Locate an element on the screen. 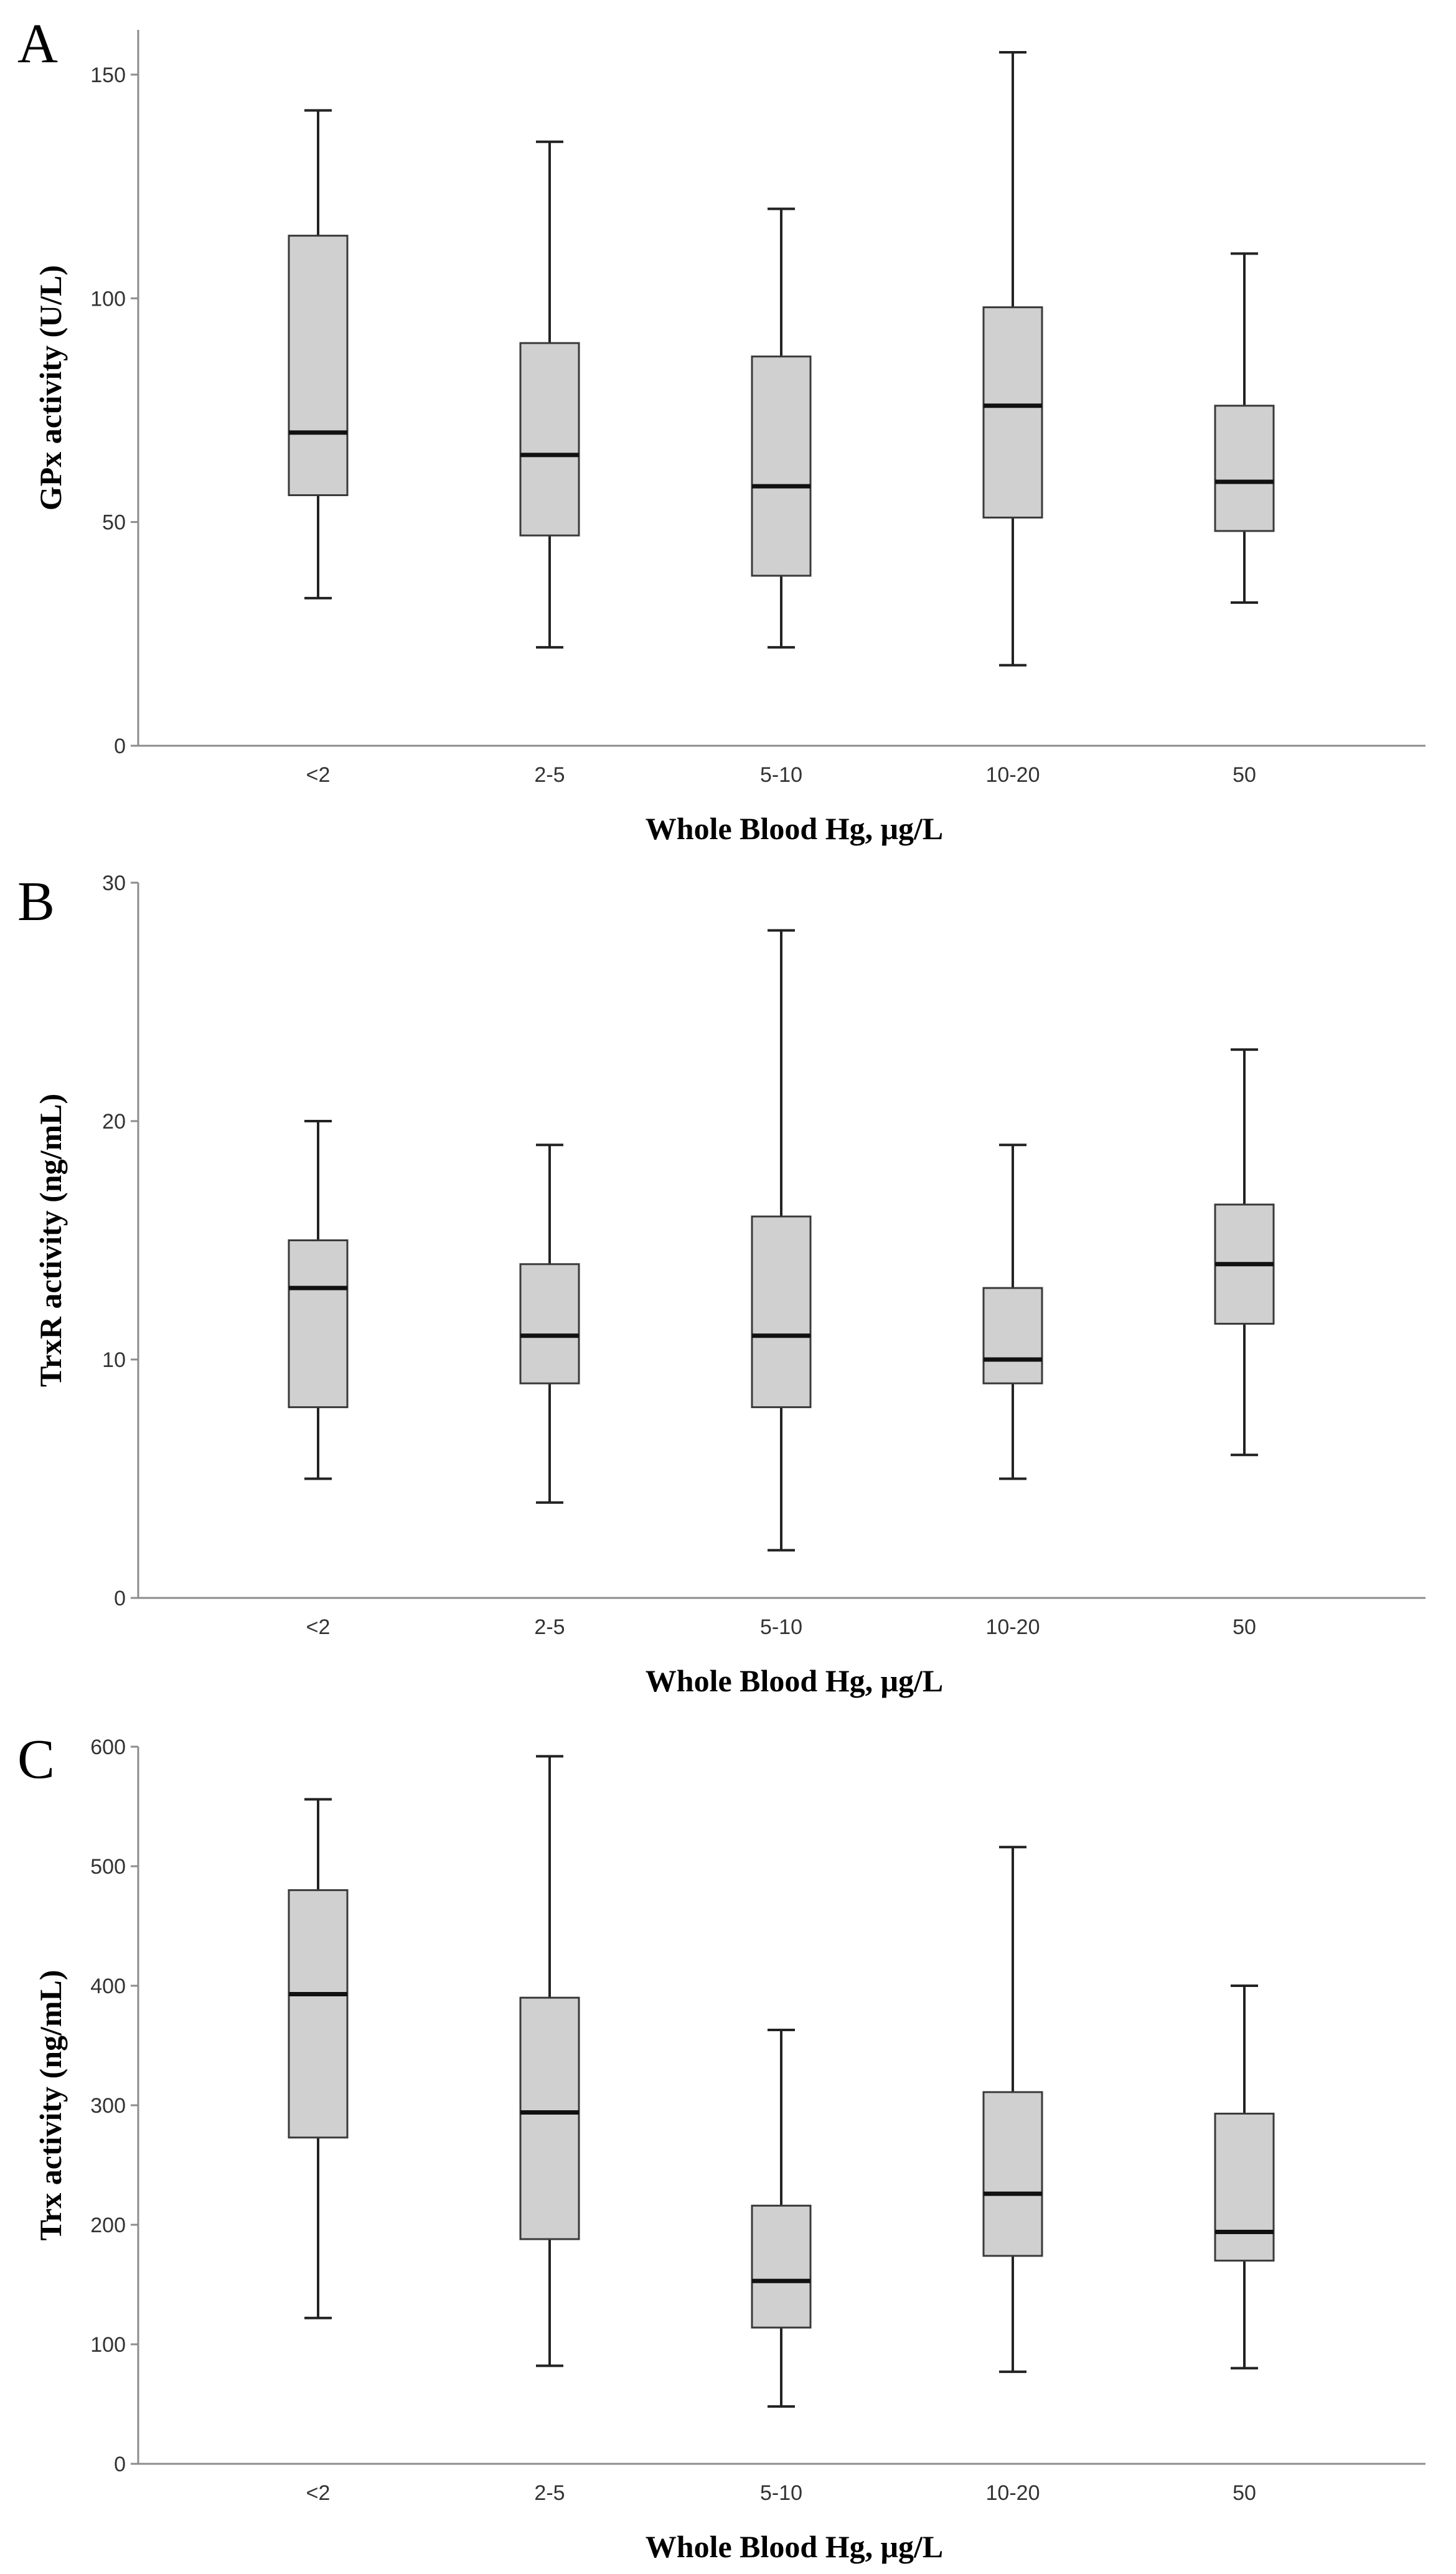 The image size is (1456, 2574). y-tick-label: 200 is located at coordinates (108, 2225).